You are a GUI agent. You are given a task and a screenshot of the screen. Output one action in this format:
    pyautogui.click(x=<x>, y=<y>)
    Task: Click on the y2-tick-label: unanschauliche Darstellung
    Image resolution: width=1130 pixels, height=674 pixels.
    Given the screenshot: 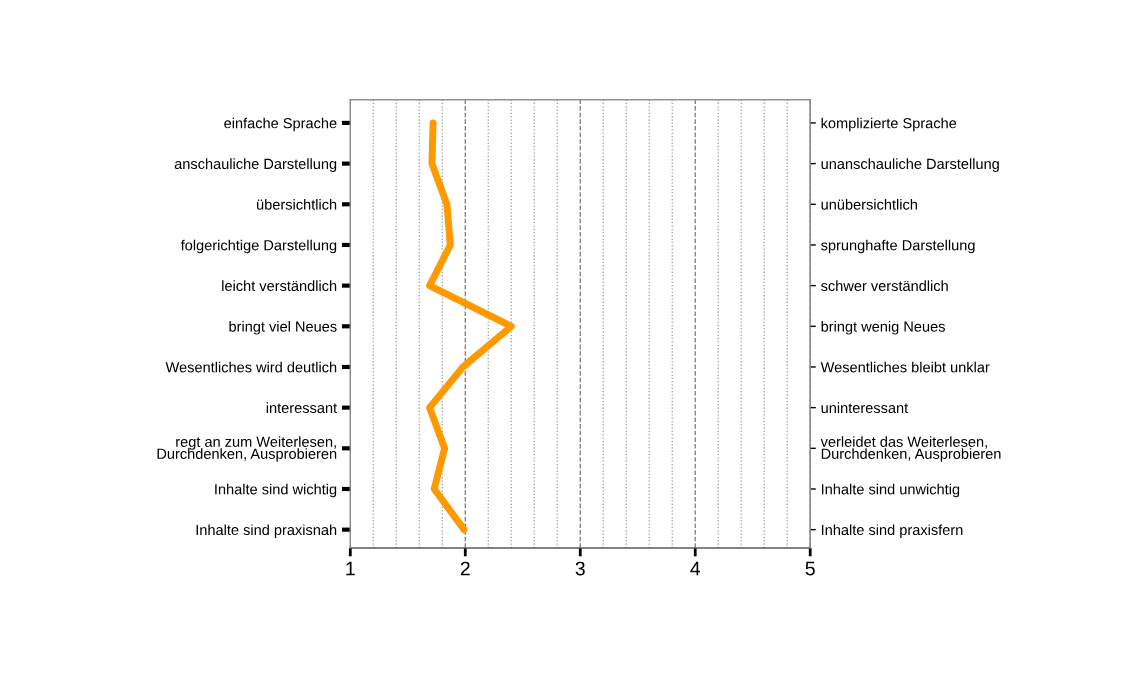 What is the action you would take?
    pyautogui.click(x=910, y=165)
    